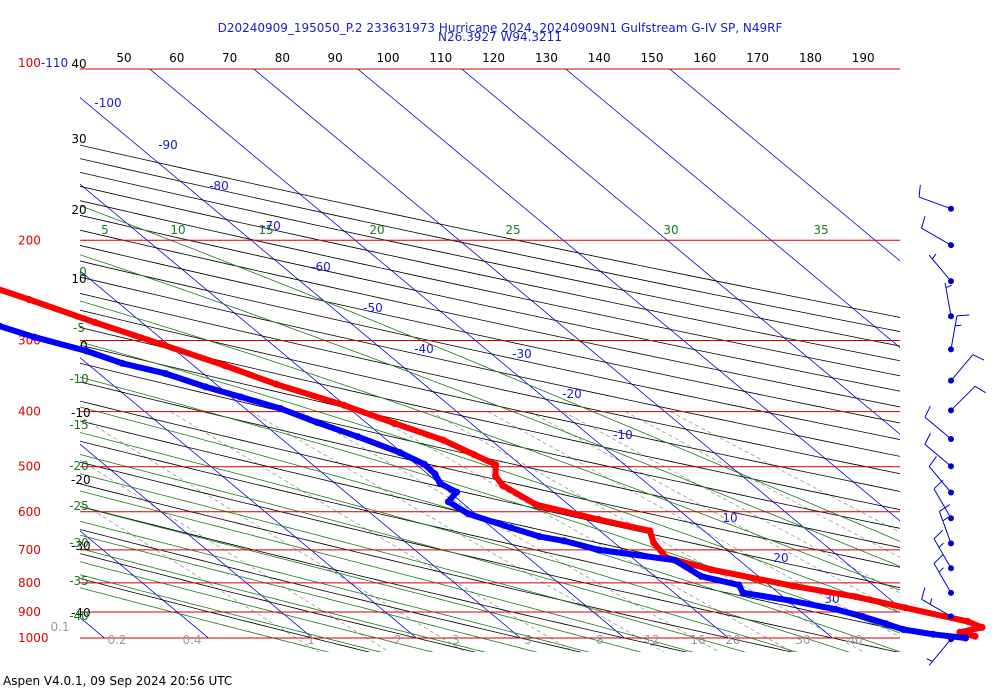  What do you see at coordinates (81, 413) in the screenshot?
I see `left-black-label: -10` at bounding box center [81, 413].